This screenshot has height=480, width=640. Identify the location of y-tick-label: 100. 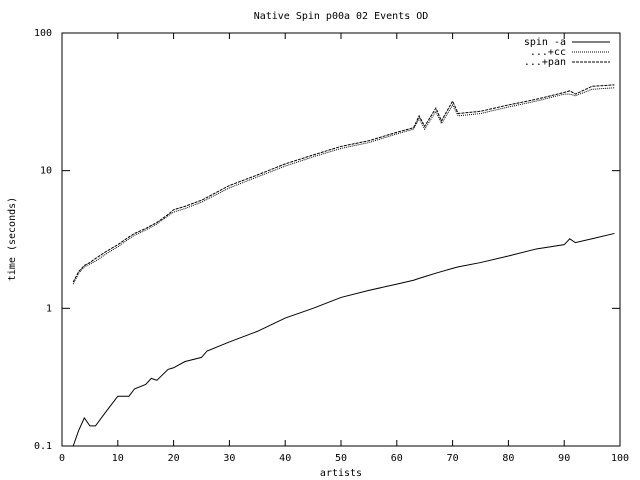
(43, 33).